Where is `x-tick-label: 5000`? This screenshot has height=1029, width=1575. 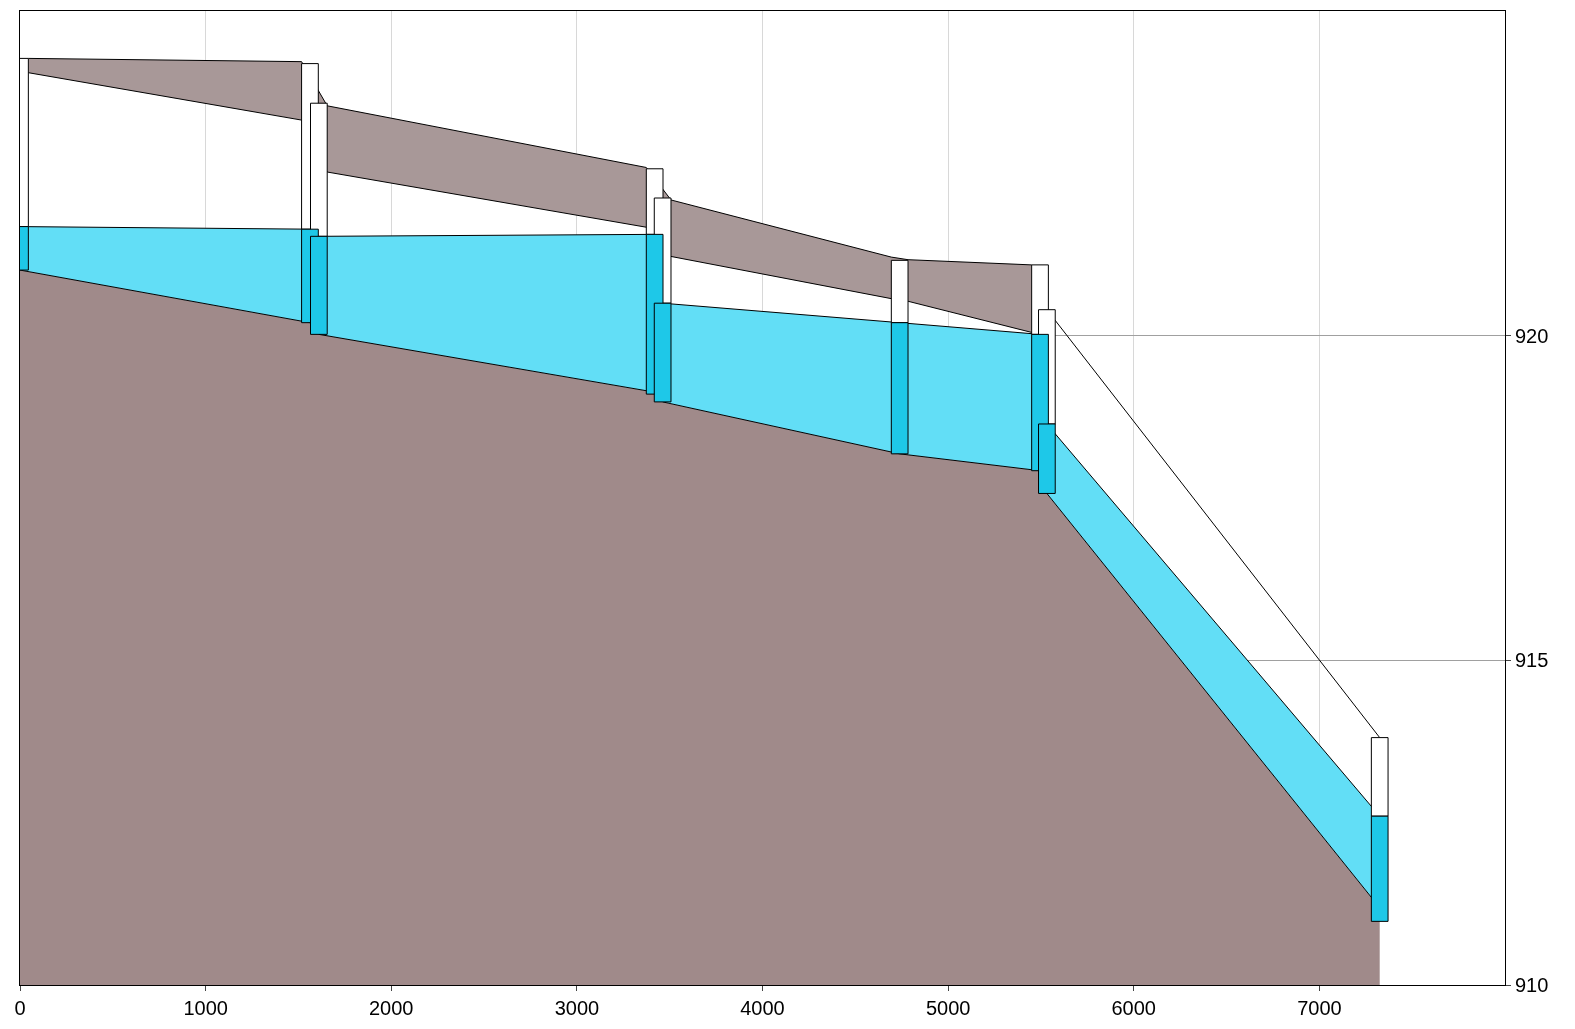 x-tick-label: 5000 is located at coordinates (948, 1008).